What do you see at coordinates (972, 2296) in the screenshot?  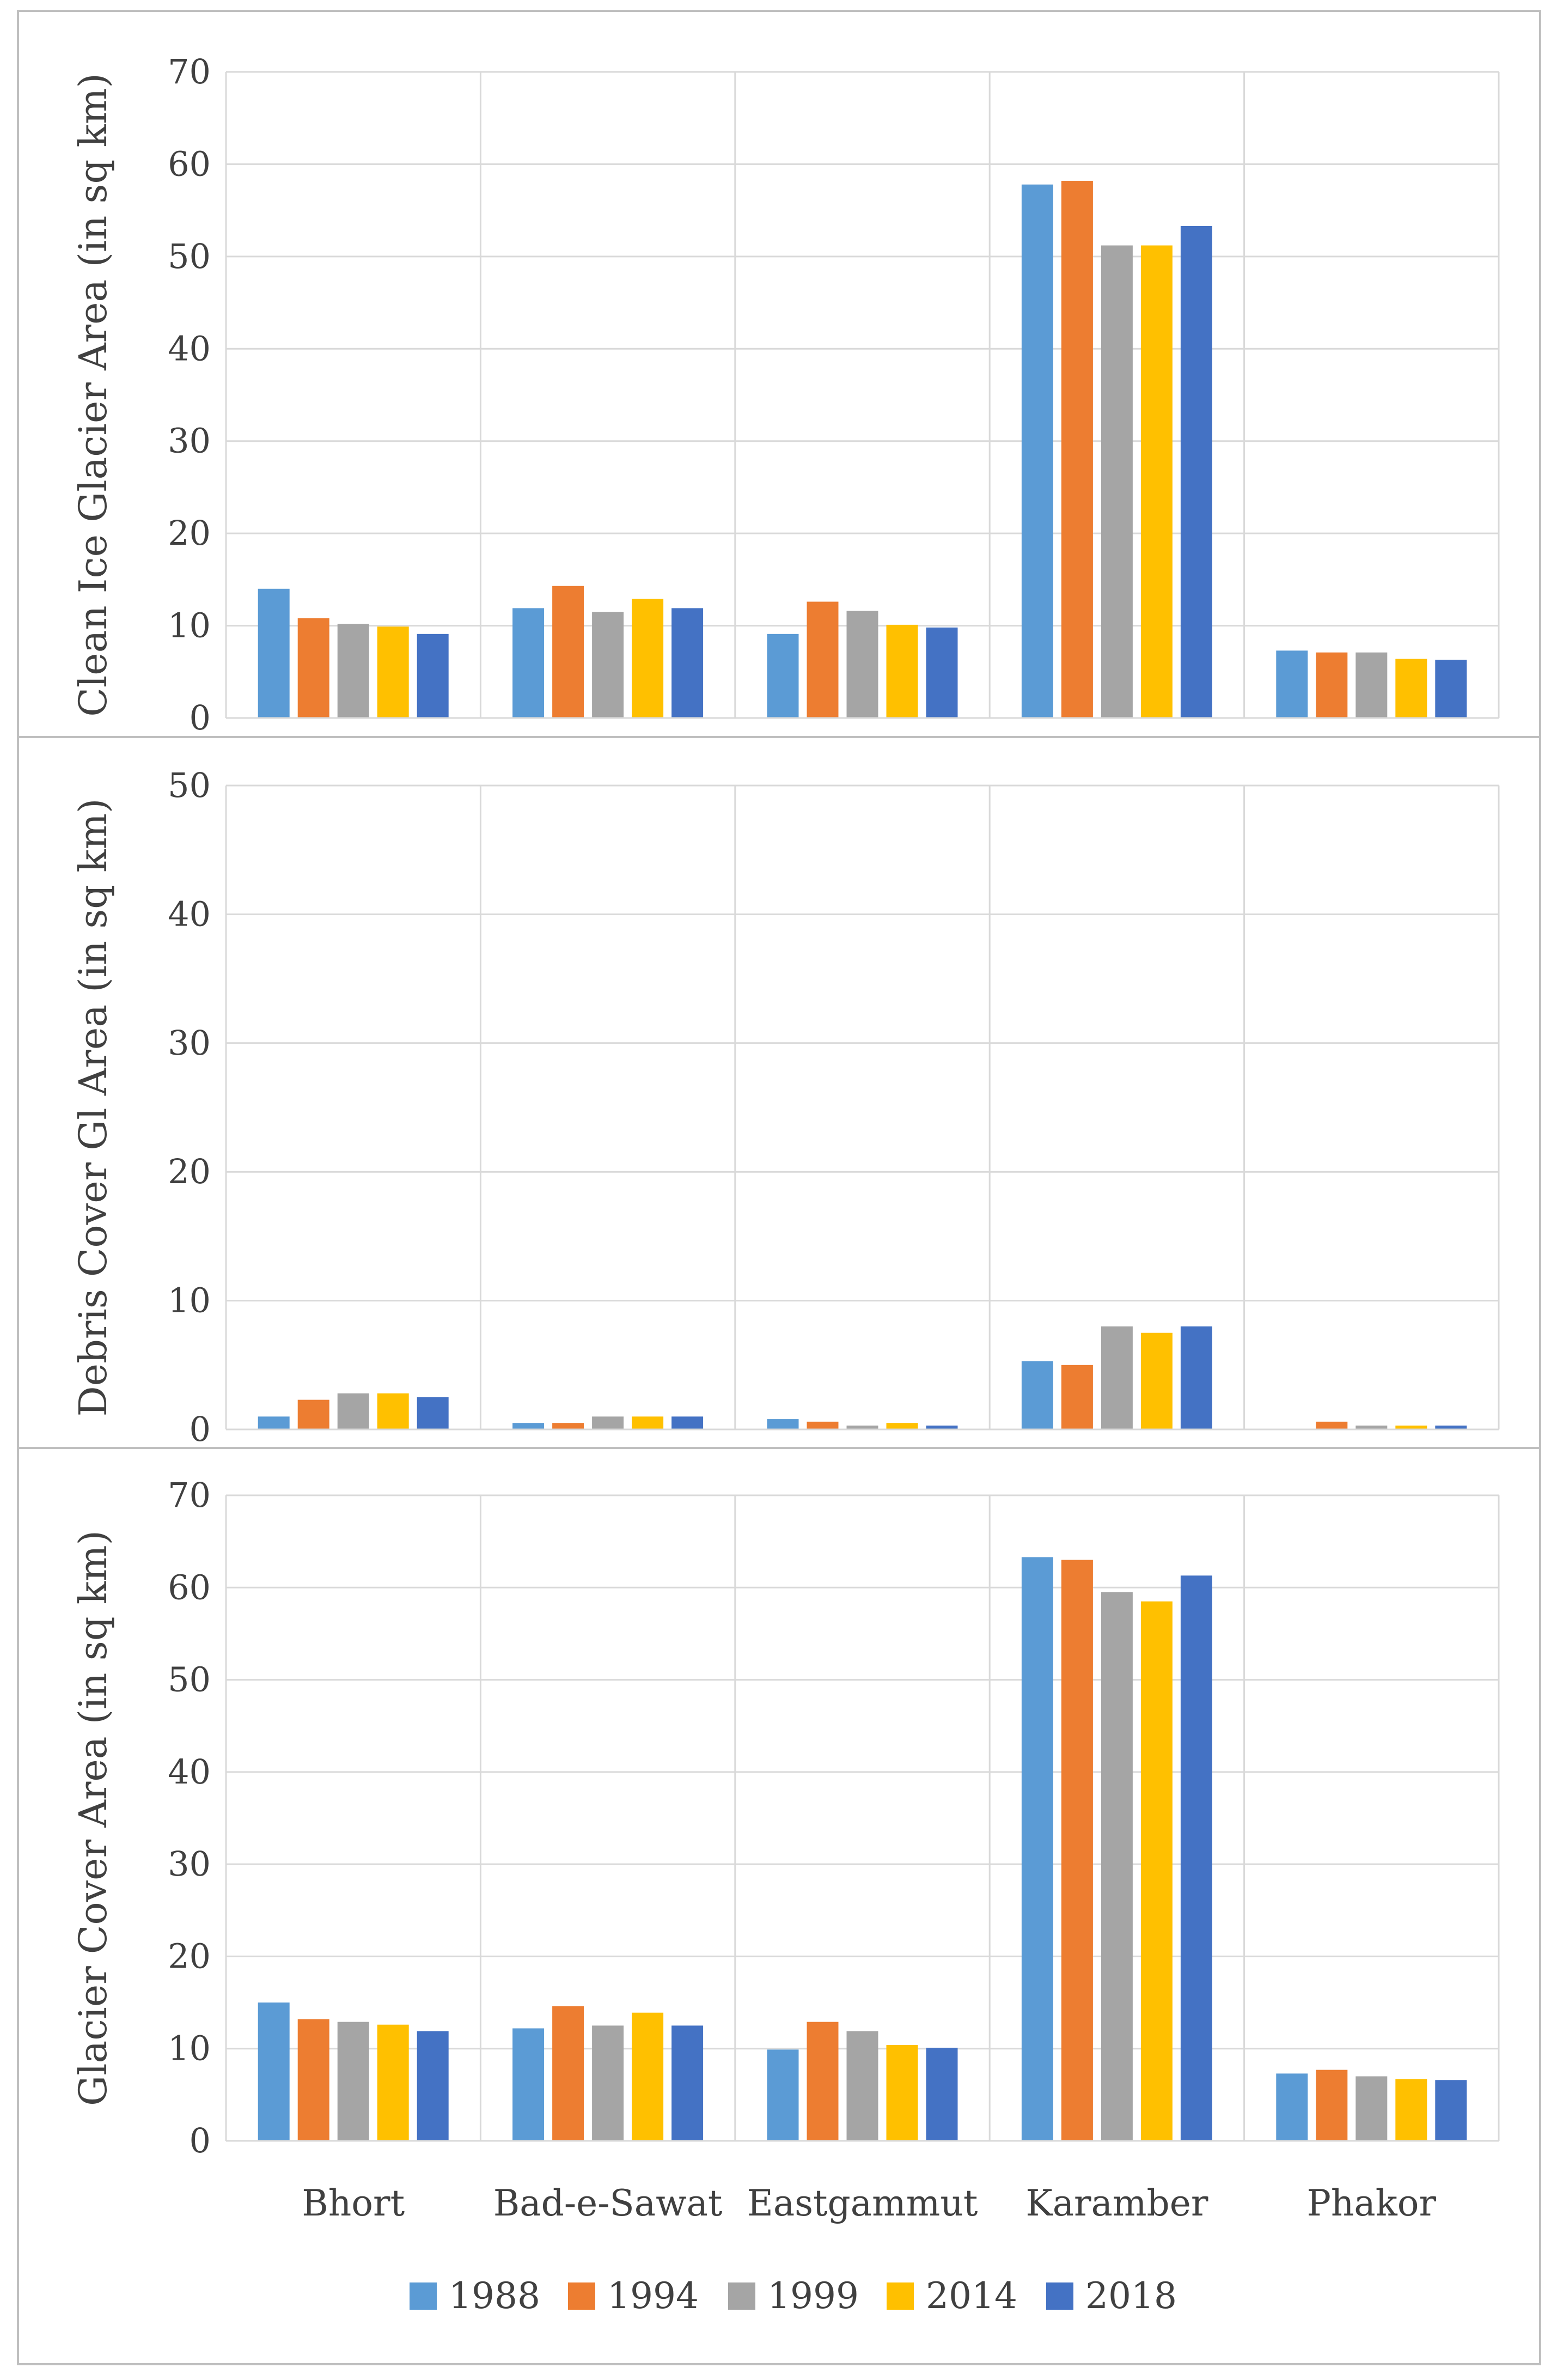 I see `legend-label: 2014` at bounding box center [972, 2296].